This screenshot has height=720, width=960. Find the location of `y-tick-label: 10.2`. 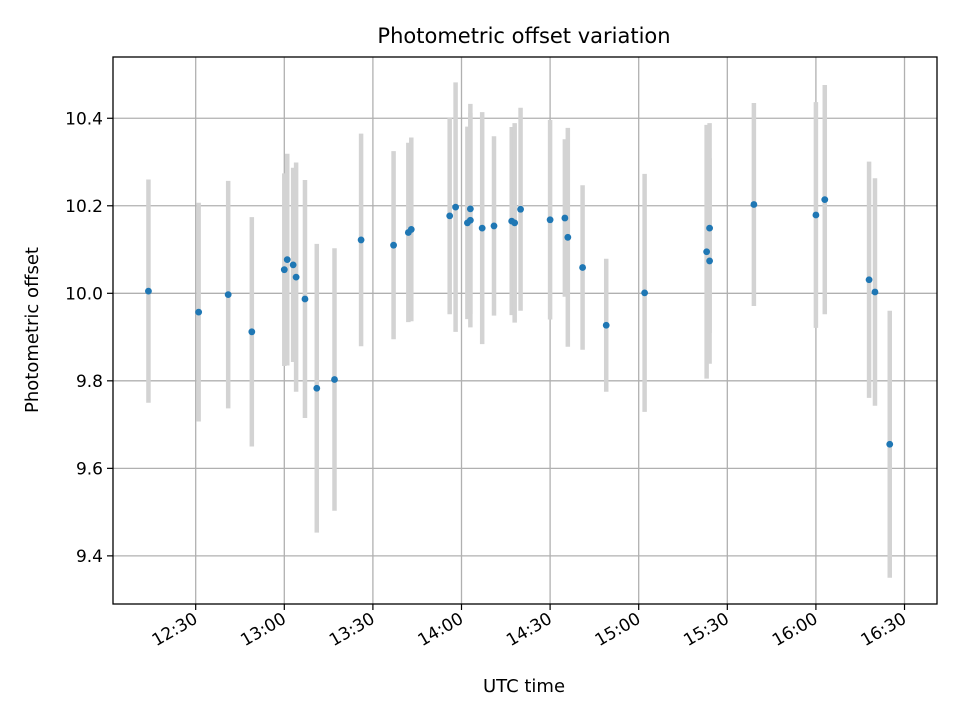

y-tick-label: 10.2 is located at coordinates (84, 207).